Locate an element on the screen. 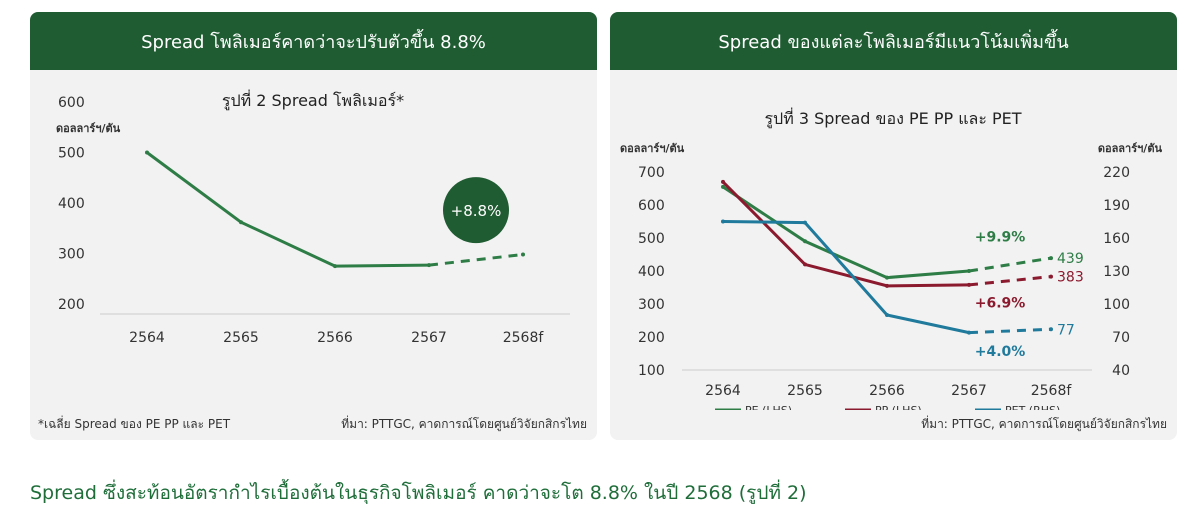 The height and width of the screenshot is (531, 1200). y-tick-label-right: 70 is located at coordinates (1121, 338).